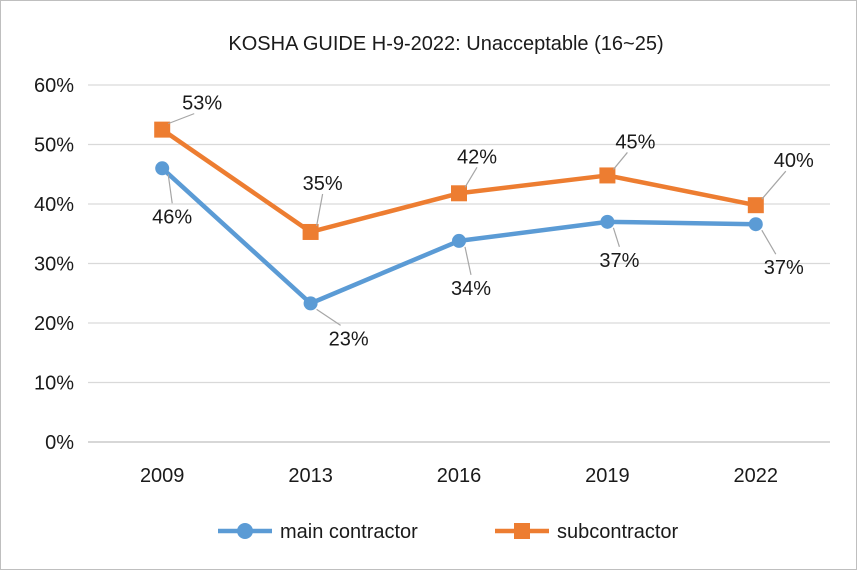 The image size is (857, 570). What do you see at coordinates (448, 532) in the screenshot?
I see `legend: main contractor subcontractor` at bounding box center [448, 532].